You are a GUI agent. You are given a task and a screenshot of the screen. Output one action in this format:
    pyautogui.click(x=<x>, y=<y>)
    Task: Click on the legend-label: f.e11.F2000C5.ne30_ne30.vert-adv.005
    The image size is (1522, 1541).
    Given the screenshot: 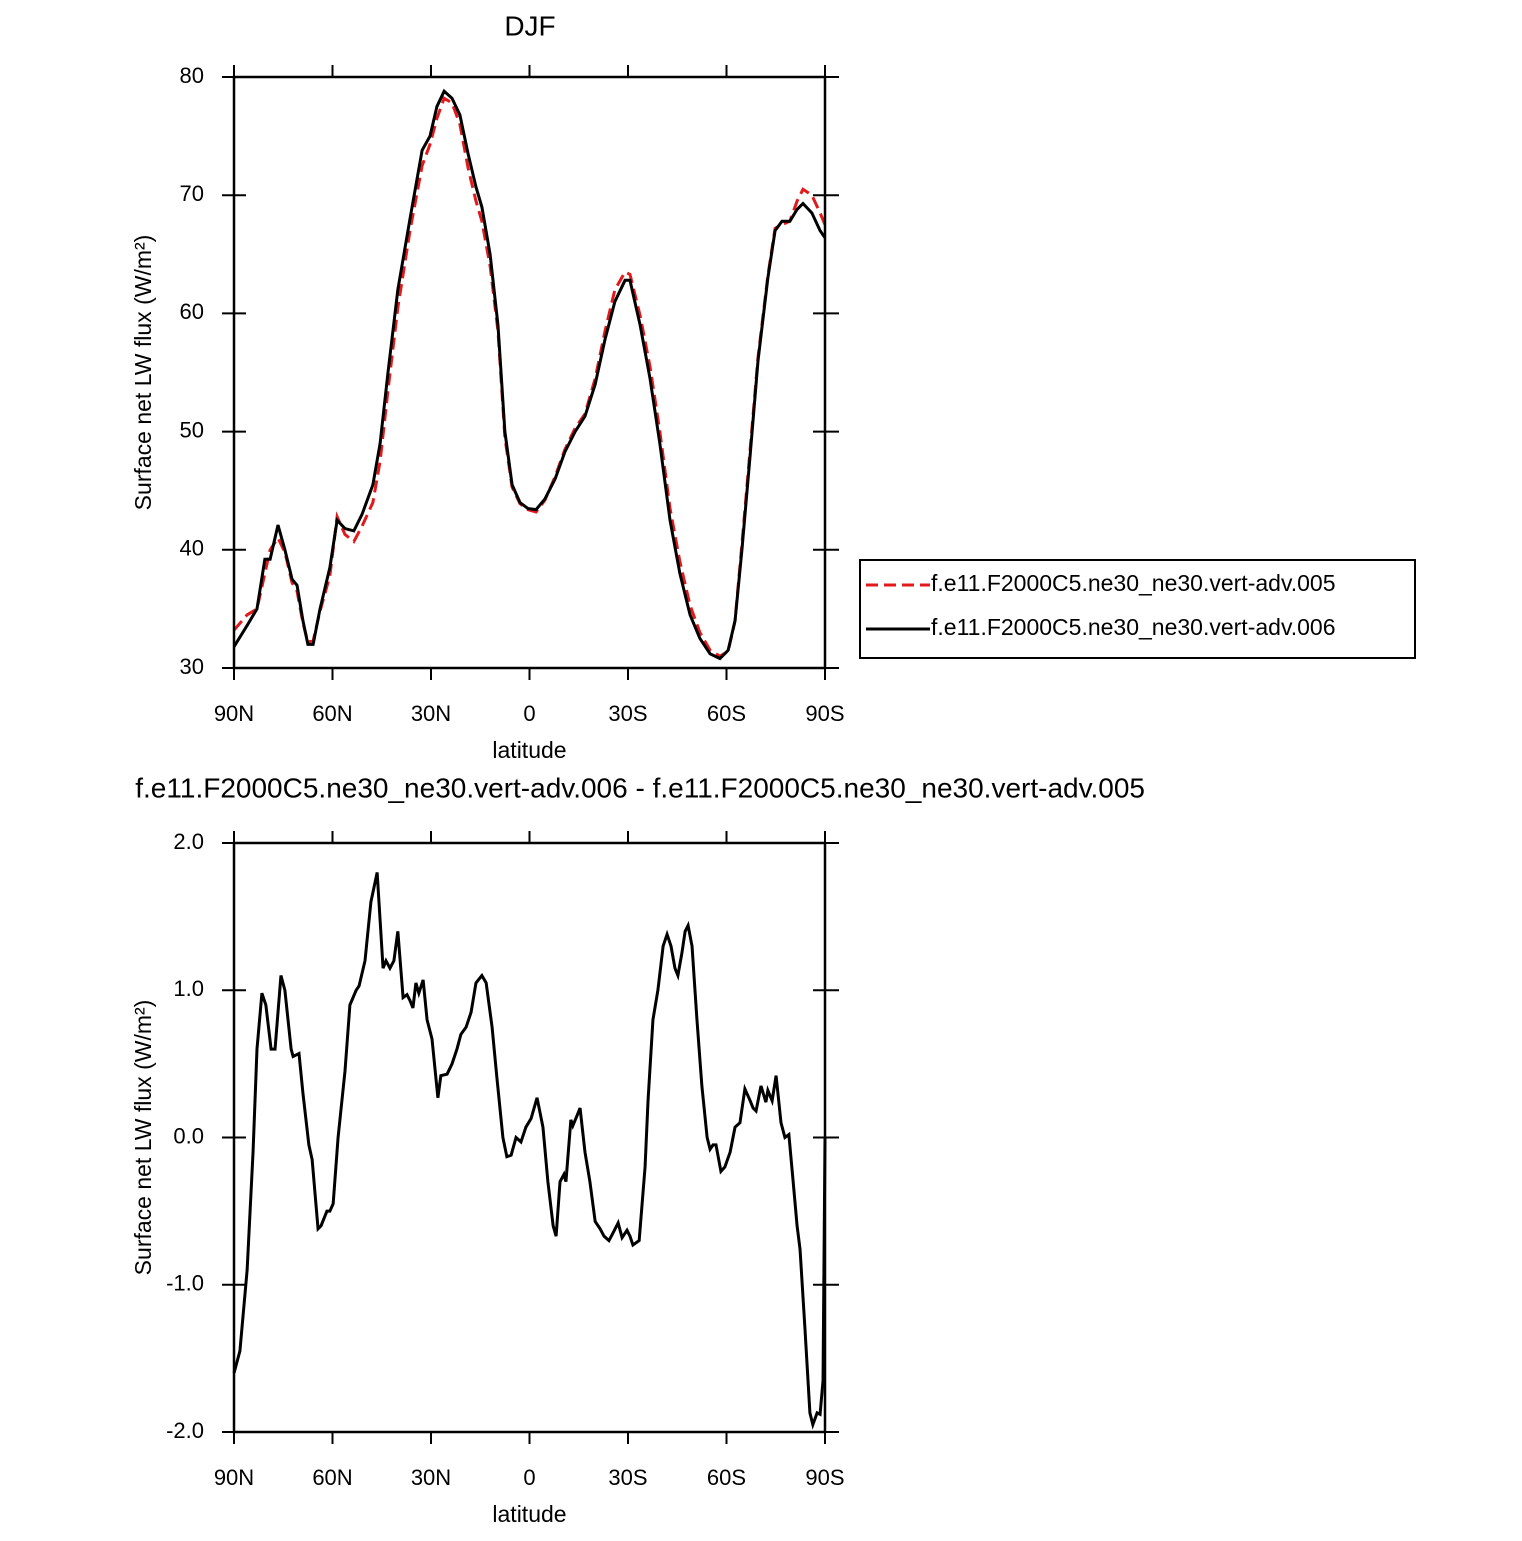 What is the action you would take?
    pyautogui.click(x=1133, y=583)
    